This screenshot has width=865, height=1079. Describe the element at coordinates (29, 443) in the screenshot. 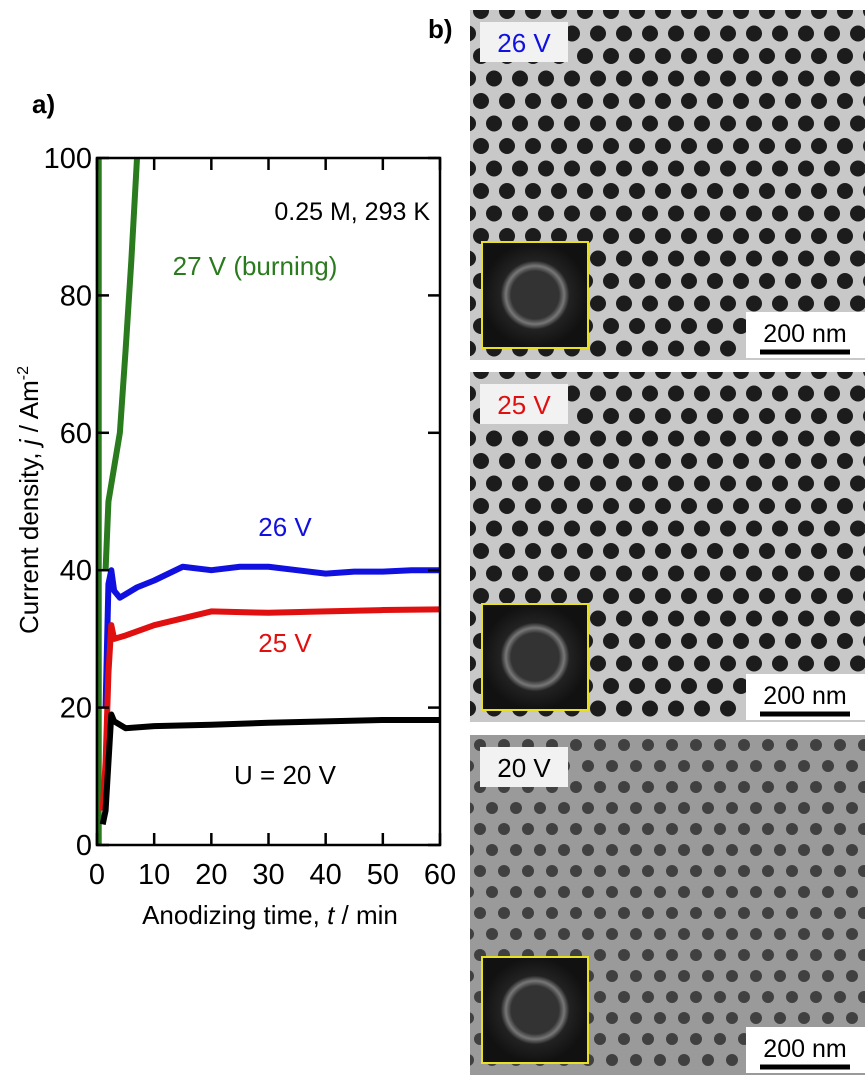

I see `y-label-part: j` at that location.